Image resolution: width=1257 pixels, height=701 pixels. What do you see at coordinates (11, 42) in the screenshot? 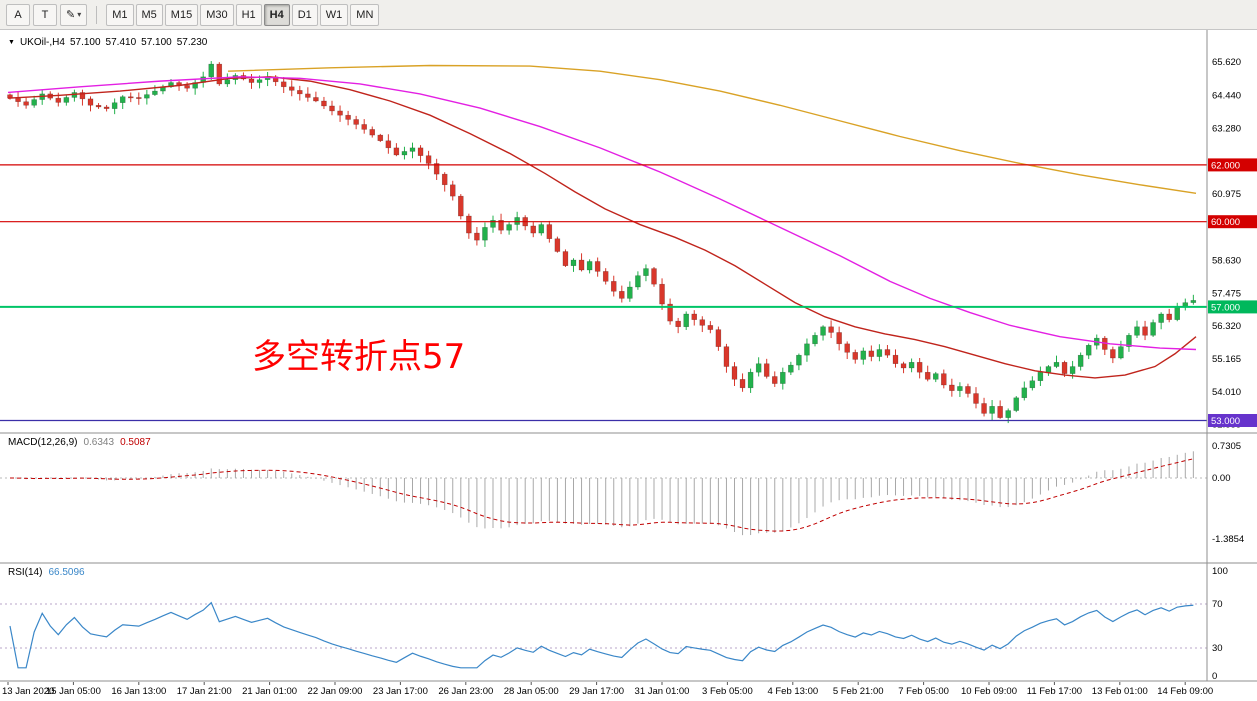
I see `collapse-indicator-icon: ▼` at bounding box center [11, 42].